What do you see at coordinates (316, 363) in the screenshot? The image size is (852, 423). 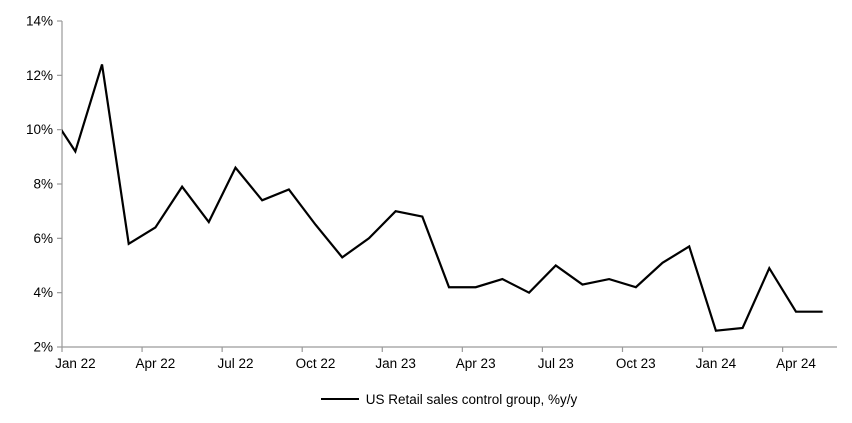 I see `x-axis-label: Oct 22` at bounding box center [316, 363].